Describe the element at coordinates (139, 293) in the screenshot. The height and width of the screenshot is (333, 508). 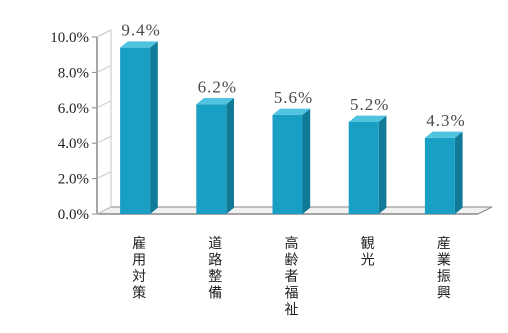
I see `category-label-char: 策` at that location.